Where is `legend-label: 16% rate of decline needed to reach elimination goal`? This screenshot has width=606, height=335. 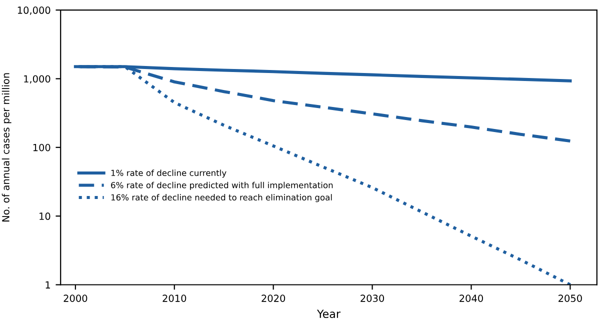 legend-label: 16% rate of decline needed to reach elimination goal is located at coordinates (221, 198).